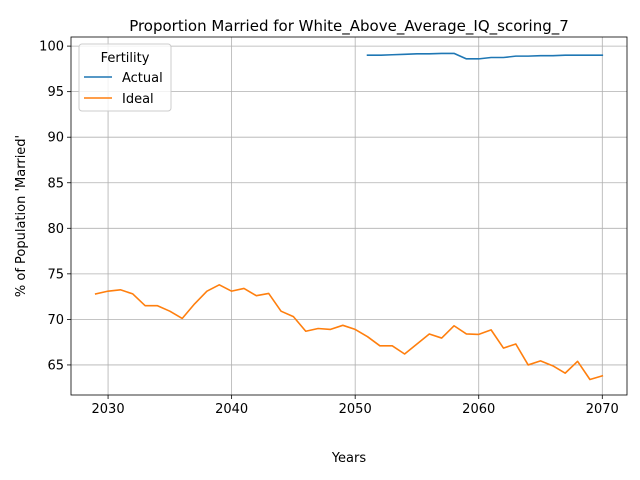 The height and width of the screenshot is (480, 640). Describe the element at coordinates (231, 409) in the screenshot. I see `x-tick-label: 2040` at that location.